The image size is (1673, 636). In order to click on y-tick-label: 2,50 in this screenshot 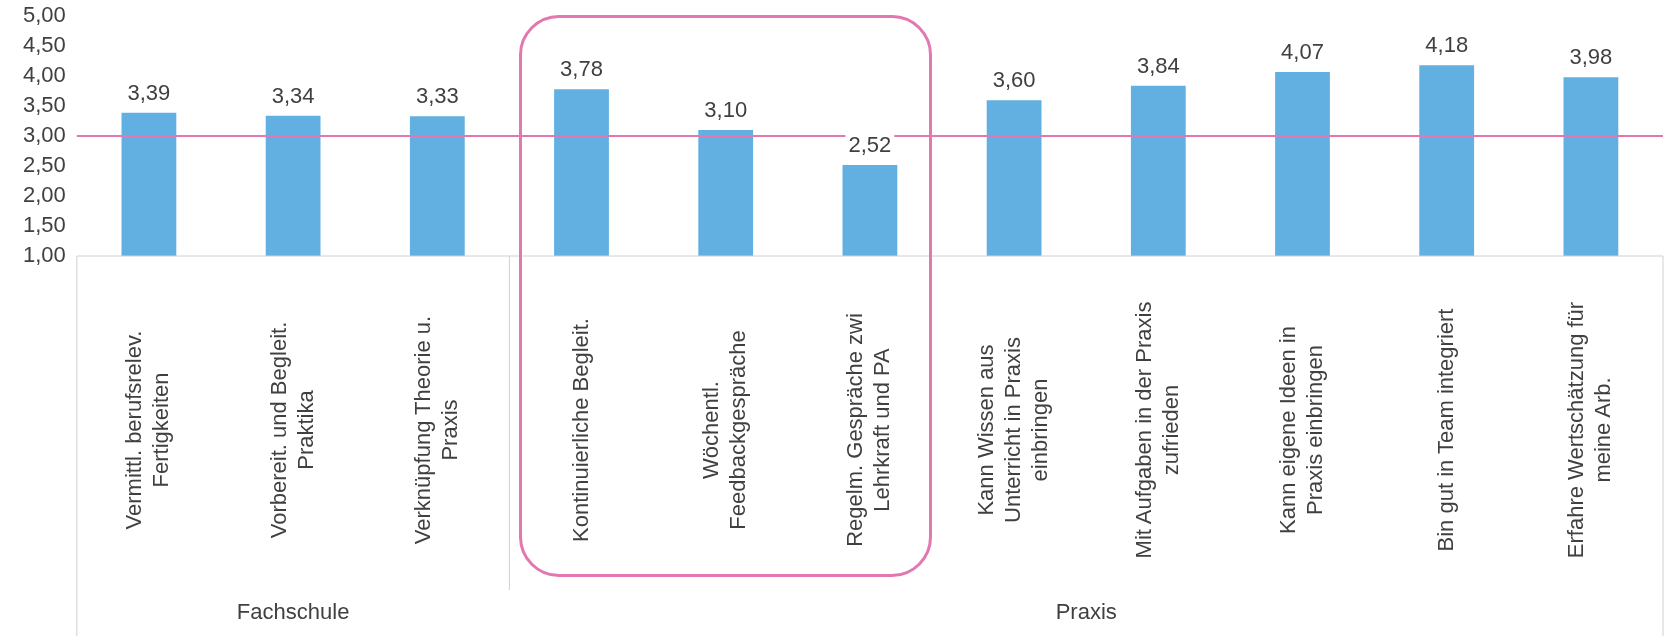, I will do `click(44, 165)`.